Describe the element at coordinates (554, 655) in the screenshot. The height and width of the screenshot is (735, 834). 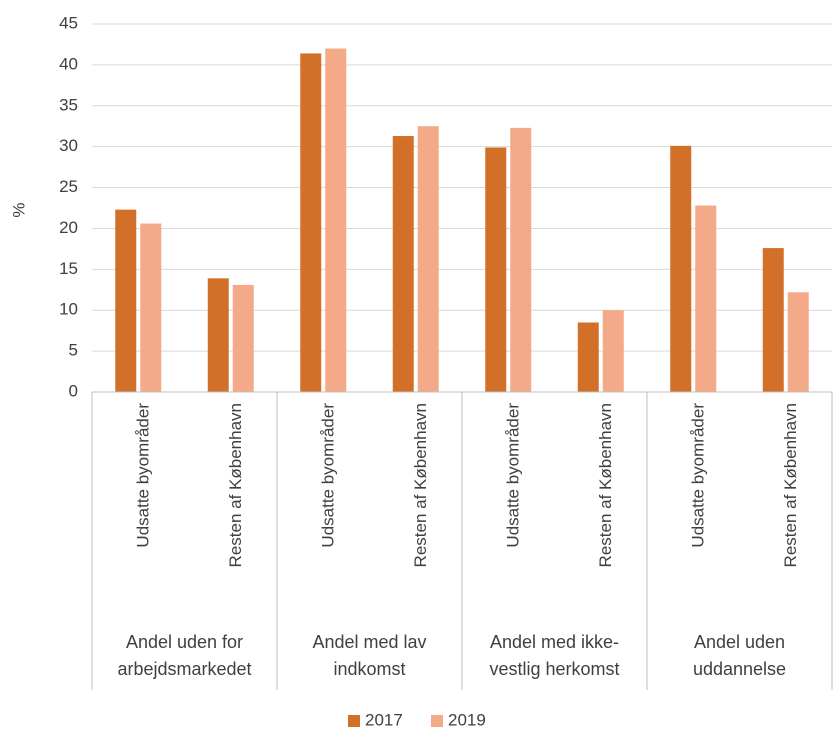
I see `x-group-label: Andel med ikke-vestlig herkomst` at that location.